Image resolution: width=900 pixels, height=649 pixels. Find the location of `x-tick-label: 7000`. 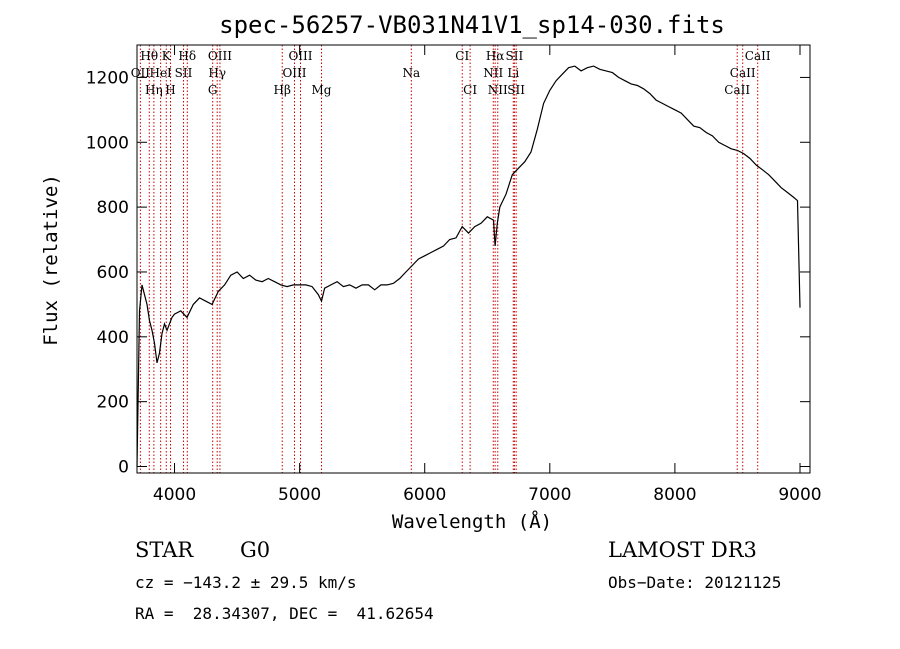

x-tick-label: 7000 is located at coordinates (549, 495).